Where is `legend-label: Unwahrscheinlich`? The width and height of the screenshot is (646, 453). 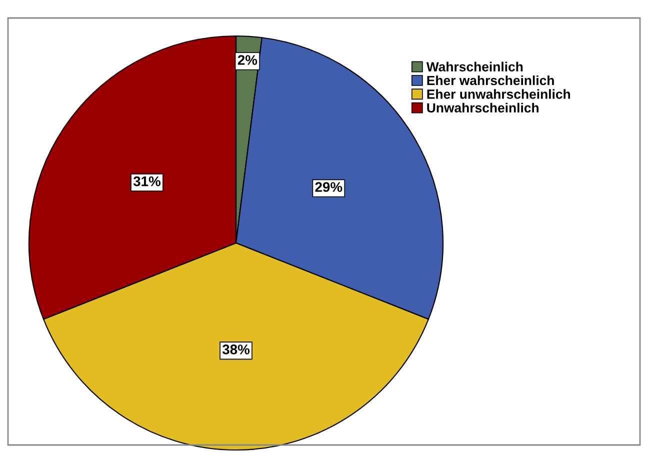 legend-label: Unwahrscheinlich is located at coordinates (482, 107).